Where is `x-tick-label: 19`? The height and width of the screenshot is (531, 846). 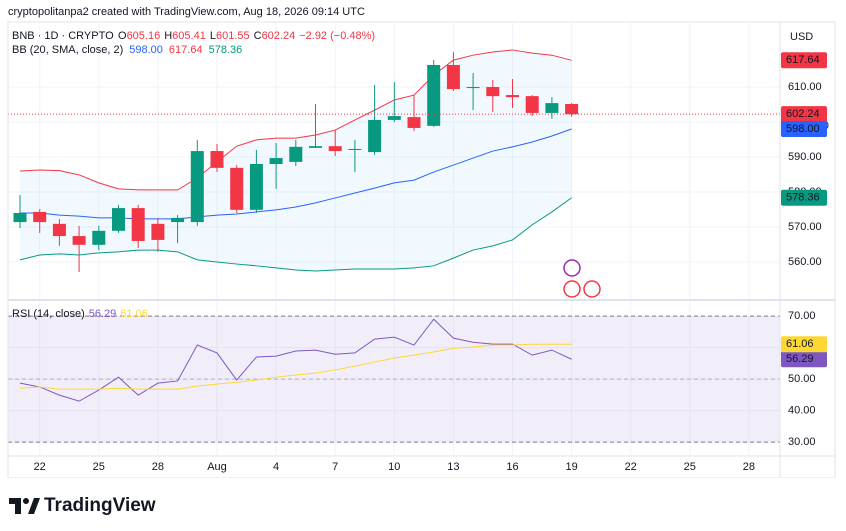 x-tick-label: 19 is located at coordinates (571, 467).